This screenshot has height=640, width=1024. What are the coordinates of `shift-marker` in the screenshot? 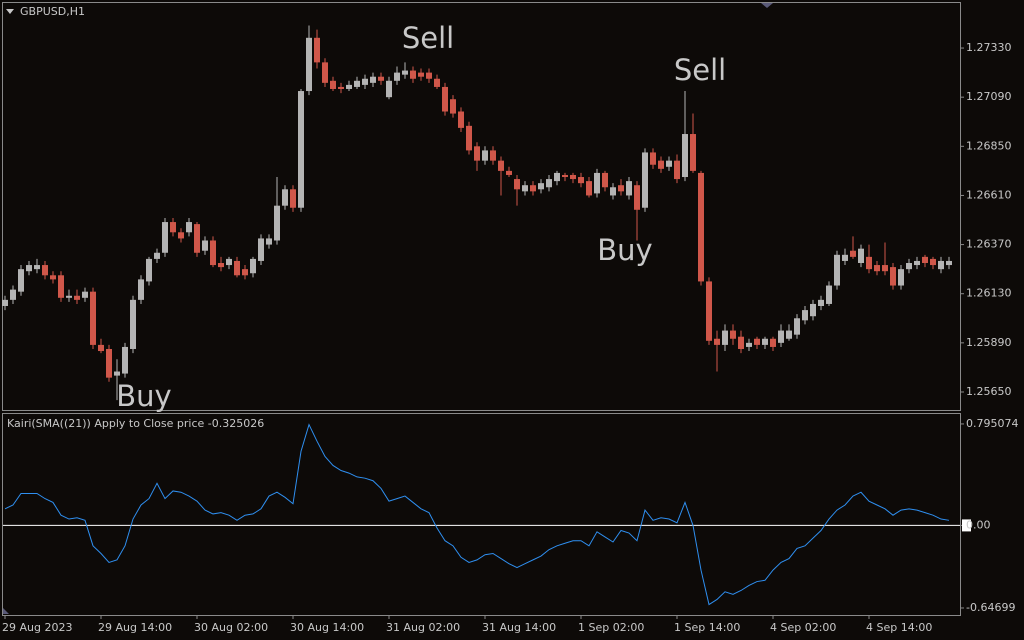 It's located at (767, 5).